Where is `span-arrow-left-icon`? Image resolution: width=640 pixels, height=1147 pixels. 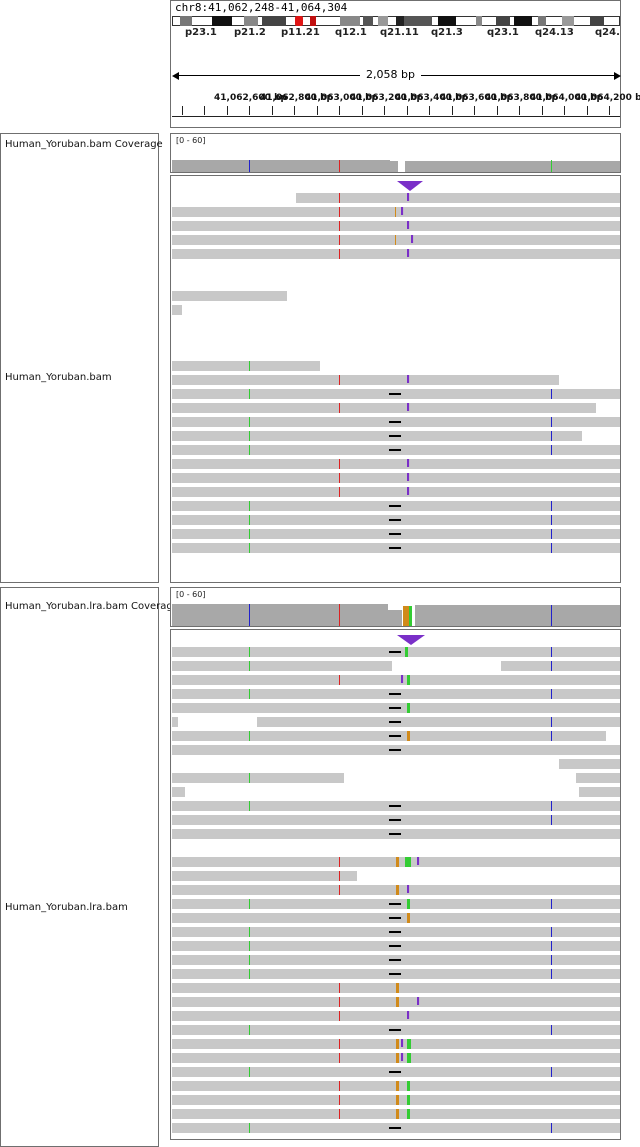 span-arrow-left-icon is located at coordinates (175, 76).